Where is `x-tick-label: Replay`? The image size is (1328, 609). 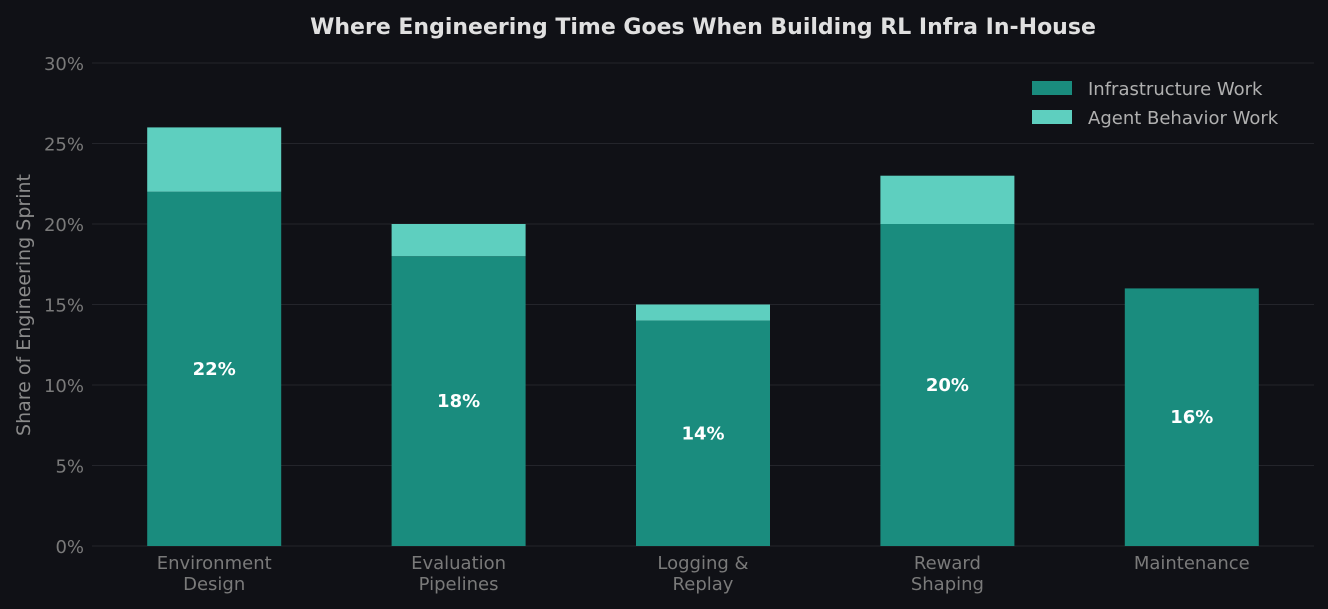 x-tick-label: Replay is located at coordinates (703, 584).